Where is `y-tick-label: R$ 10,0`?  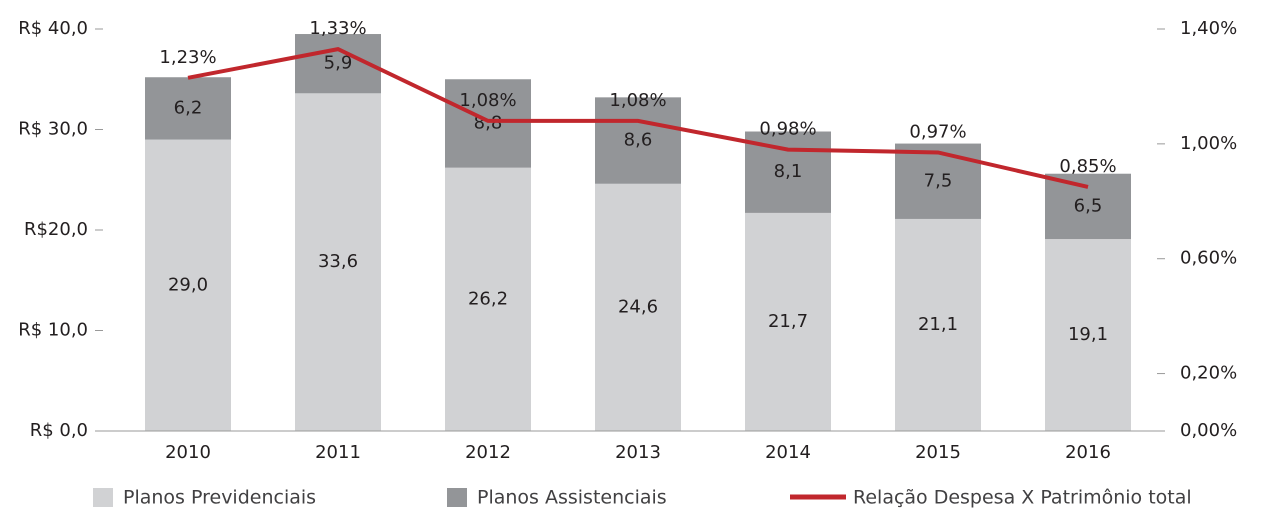 y-tick-label: R$ 10,0 is located at coordinates (53, 330).